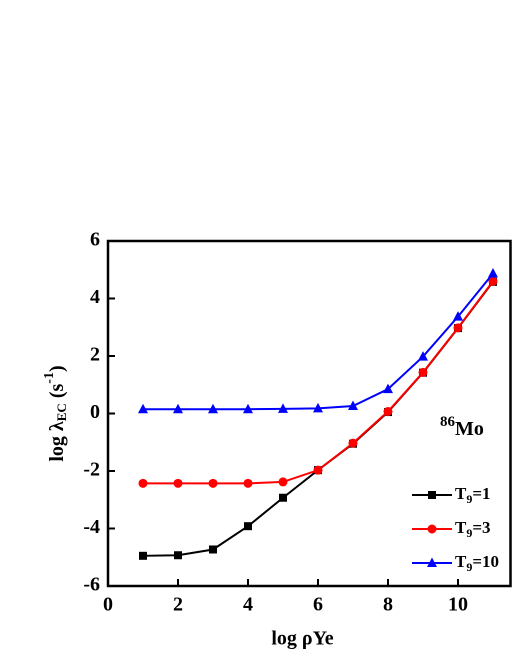  Describe the element at coordinates (95, 355) in the screenshot. I see `y-tick-label: 2` at that location.